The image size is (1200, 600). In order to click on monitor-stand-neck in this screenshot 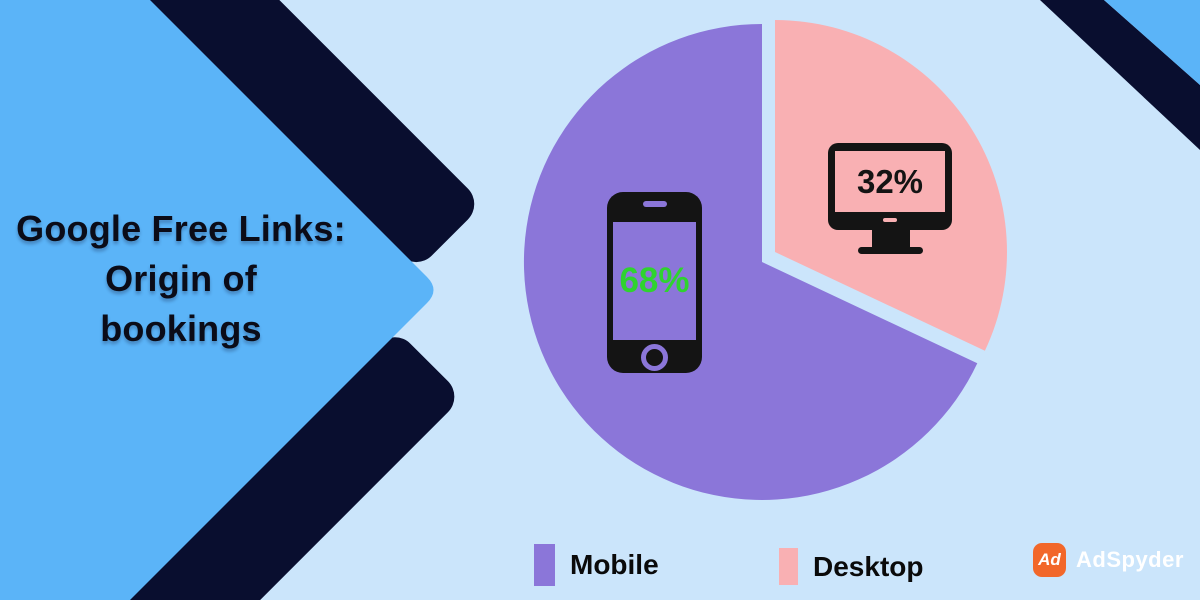, I will do `click(891, 239)`.